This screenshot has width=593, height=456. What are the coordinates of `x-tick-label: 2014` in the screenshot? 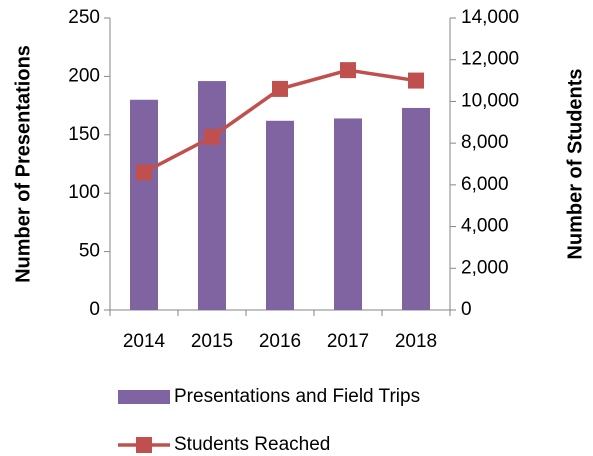 It's located at (144, 341).